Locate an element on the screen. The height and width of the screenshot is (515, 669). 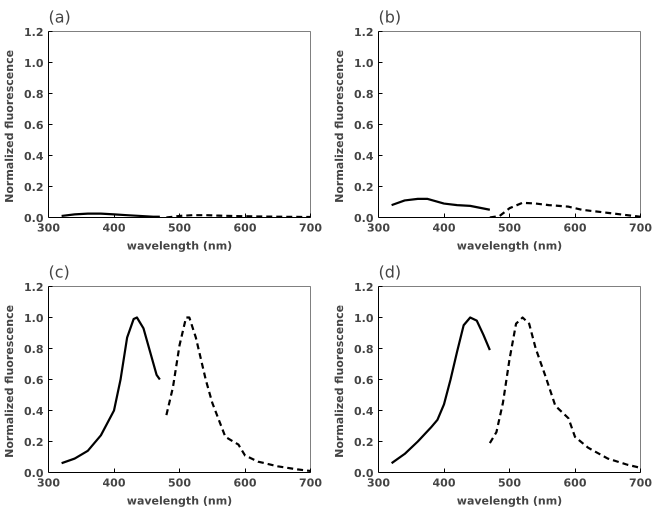
chart-title: (a) is located at coordinates (59, 17).